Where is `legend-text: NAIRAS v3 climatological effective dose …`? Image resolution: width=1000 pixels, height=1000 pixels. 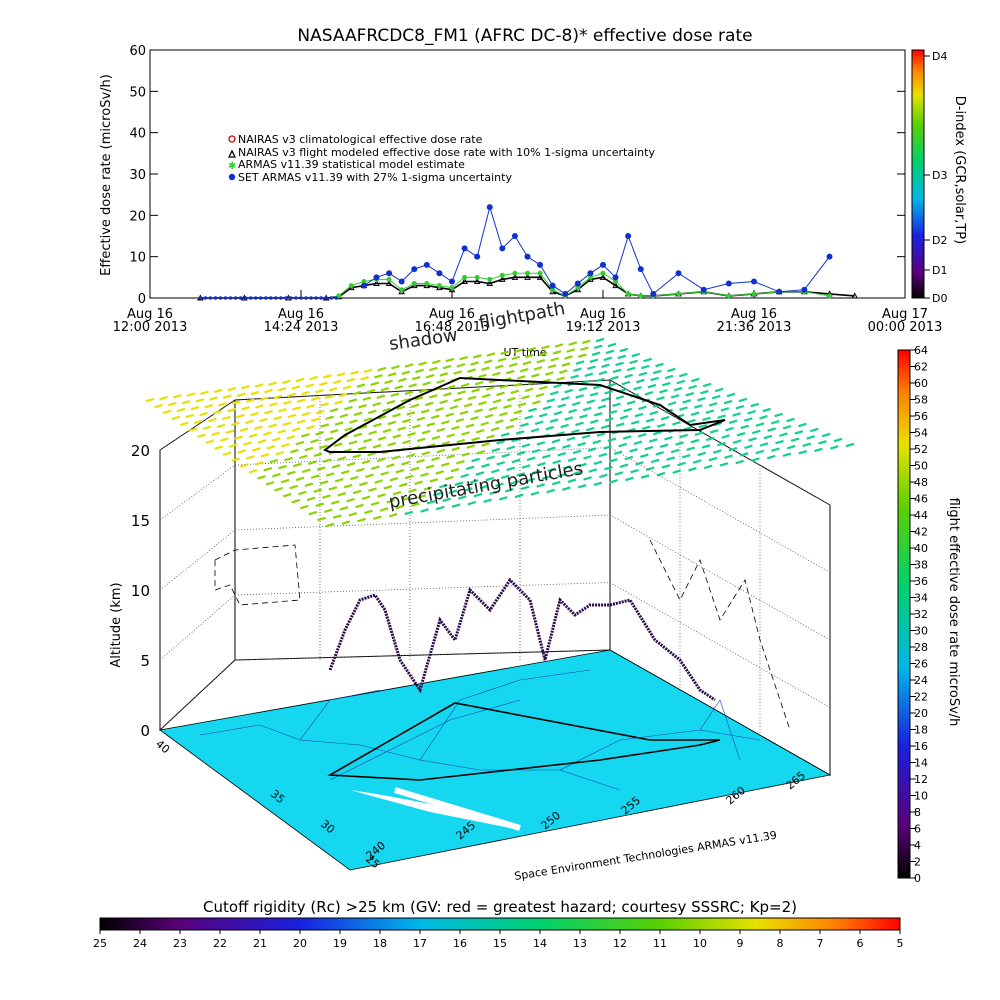
legend-text: NAIRAS v3 climatological effective dose … is located at coordinates (360, 139).